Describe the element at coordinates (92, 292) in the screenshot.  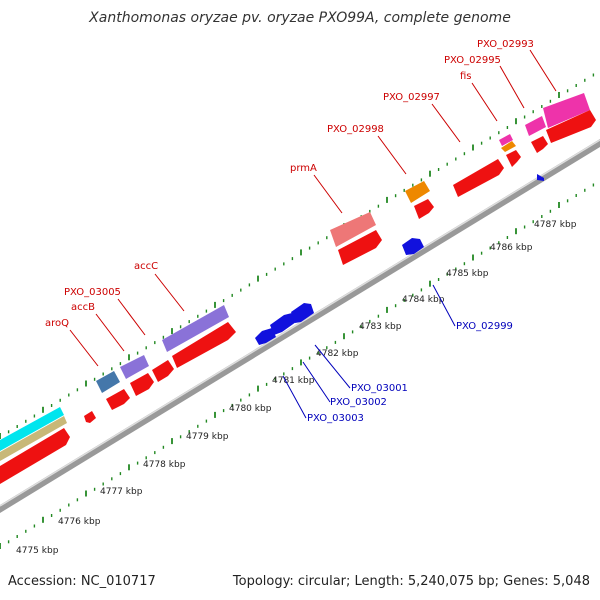
I see `gene-label-PXO_03005: PXO_03005` at that location.